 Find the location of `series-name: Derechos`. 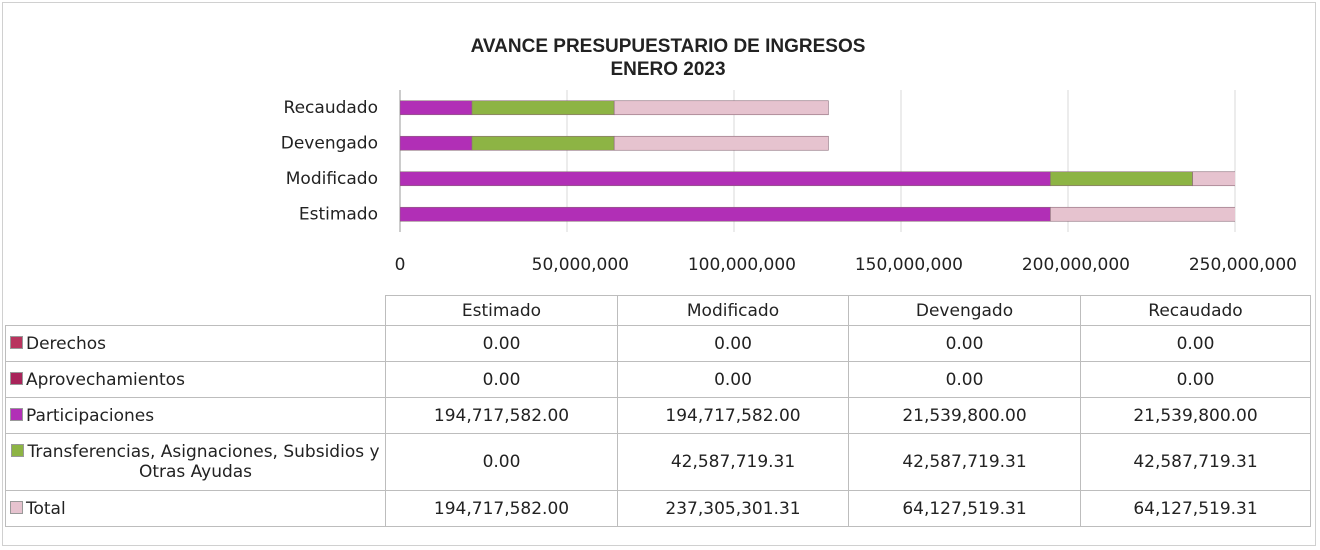

series-name: Derechos is located at coordinates (66, 343).